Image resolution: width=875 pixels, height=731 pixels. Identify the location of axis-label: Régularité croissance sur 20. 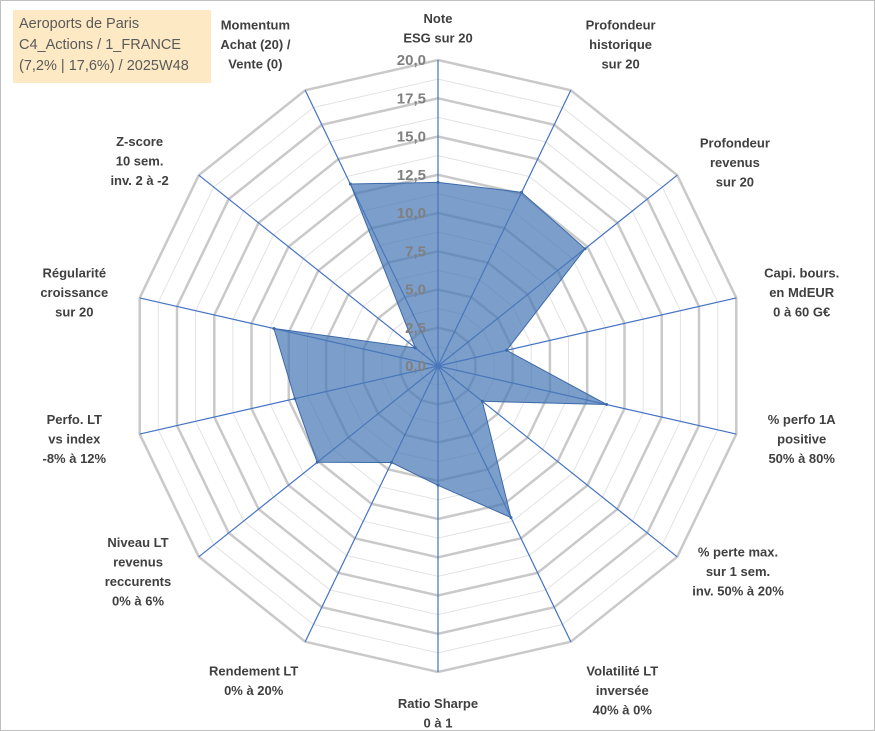
(74, 292).